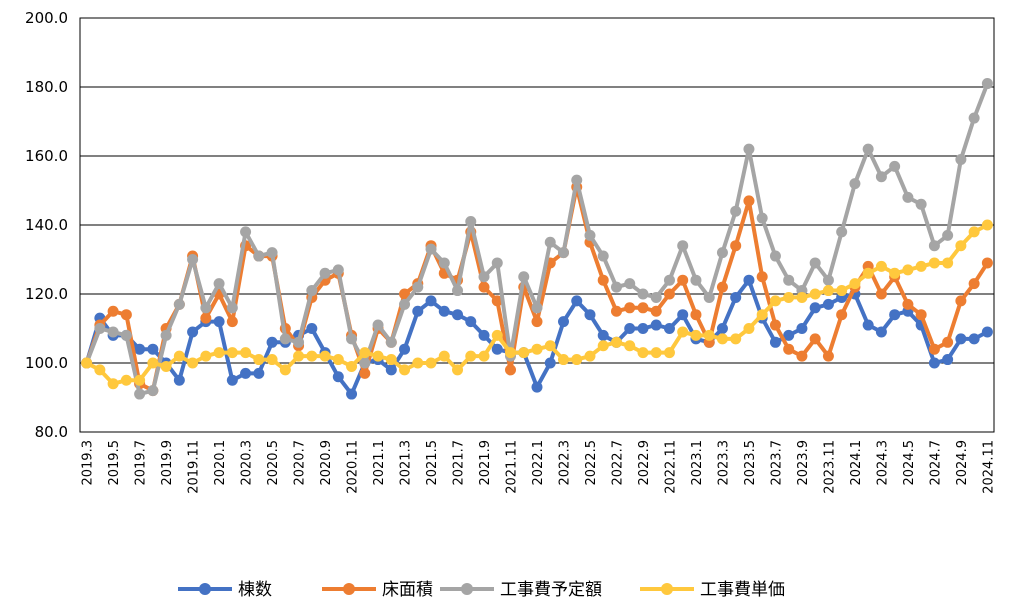 The height and width of the screenshot is (613, 1024). Describe the element at coordinates (114, 463) in the screenshot. I see `x-tick-label: 2019.5` at that location.